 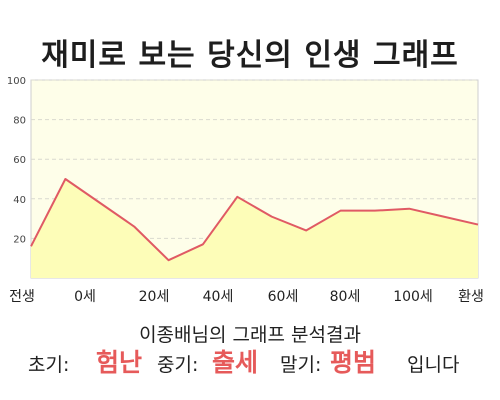 What do you see at coordinates (433, 365) in the screenshot?
I see `ending-text: 입니다` at bounding box center [433, 365].